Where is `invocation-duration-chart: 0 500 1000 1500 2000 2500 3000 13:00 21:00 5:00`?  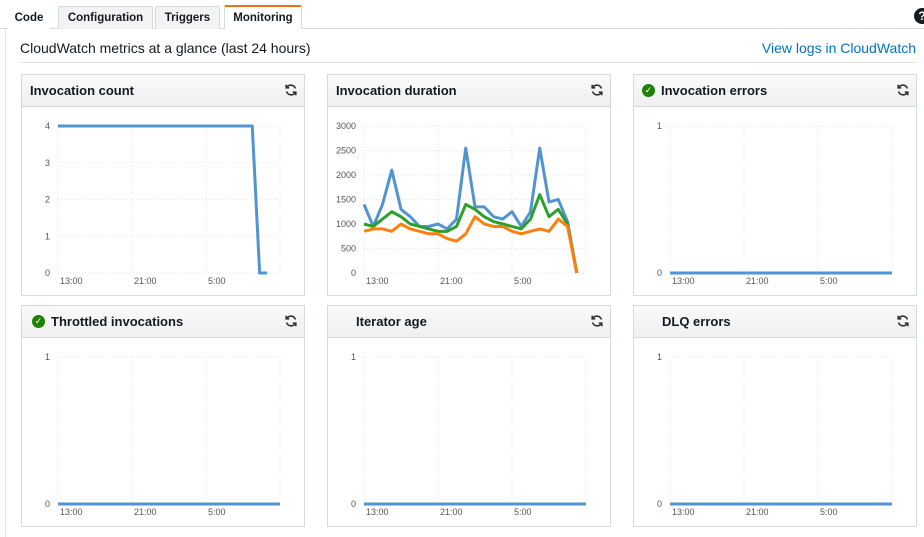 invocation-duration-chart: 0 500 1000 1500 2000 2500 3000 13:00 21:00 5:00 is located at coordinates (461, 203).